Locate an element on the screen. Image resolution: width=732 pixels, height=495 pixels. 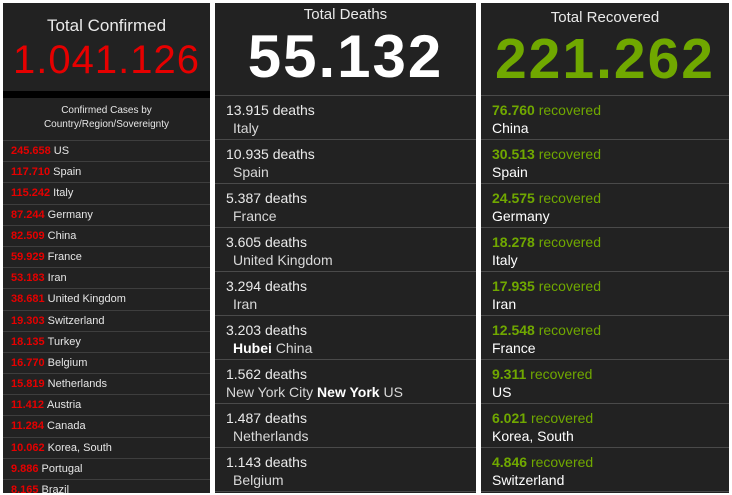
list-item: 11.412 Austria is located at coordinates (106, 406).